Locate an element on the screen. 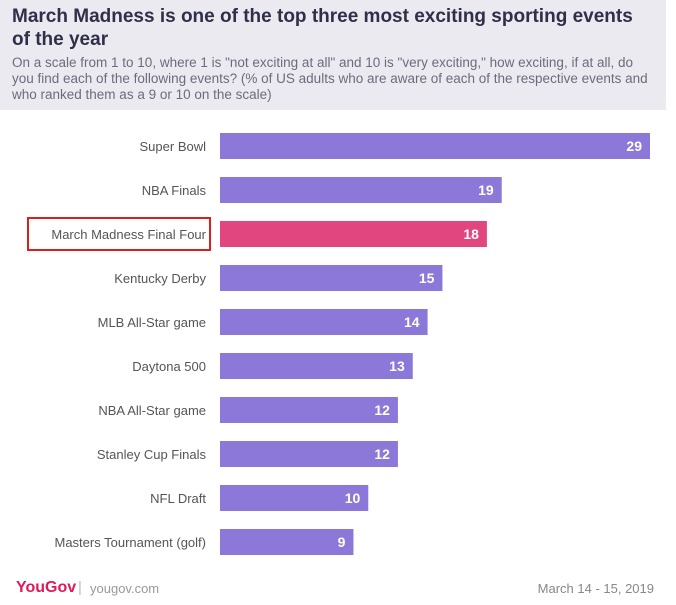  yougov-logo: YouGov is located at coordinates (46, 587).